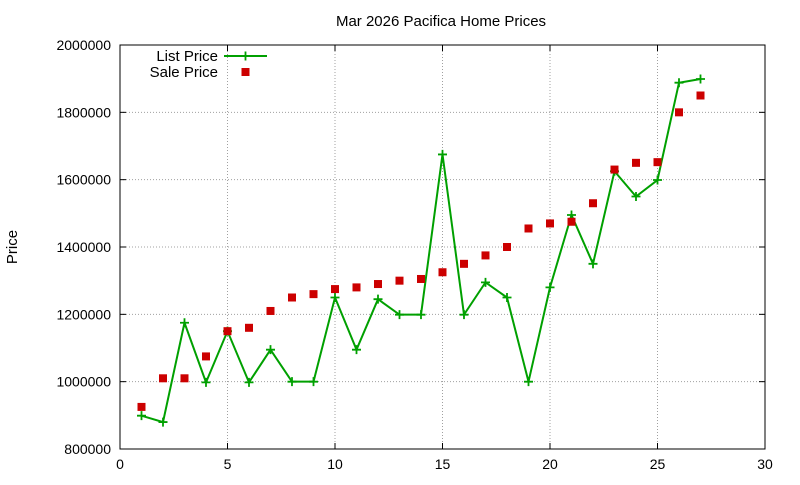 This screenshot has height=485, width=800. Describe the element at coordinates (335, 464) in the screenshot. I see `x-tick-label: 10` at that location.